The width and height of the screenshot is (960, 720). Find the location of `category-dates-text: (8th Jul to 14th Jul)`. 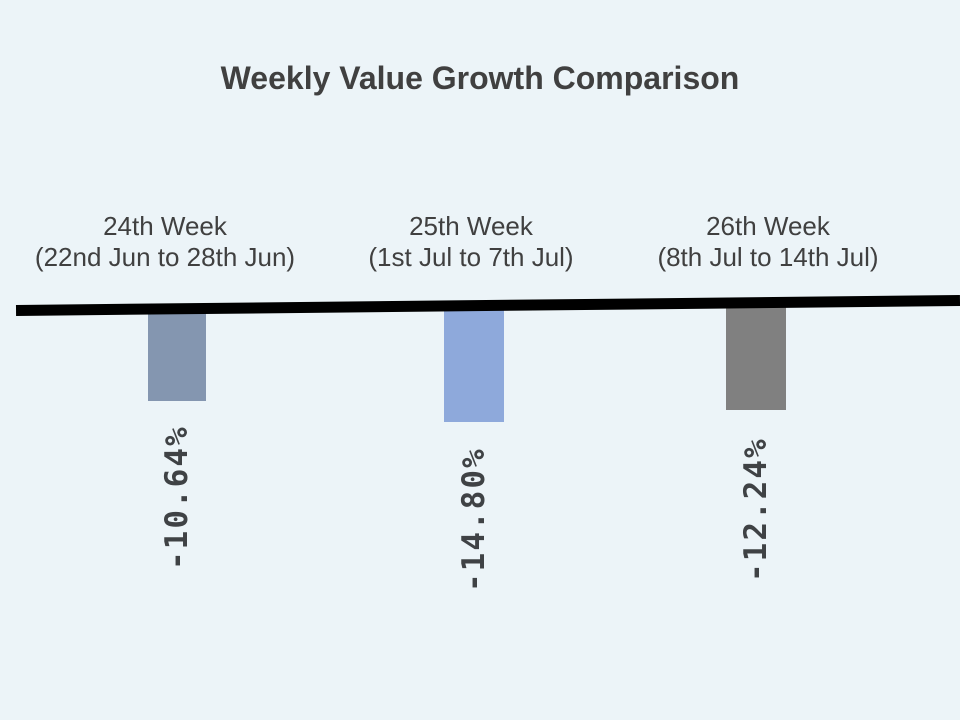

category-dates-text: (8th Jul to 14th Jul) is located at coordinates (768, 257).